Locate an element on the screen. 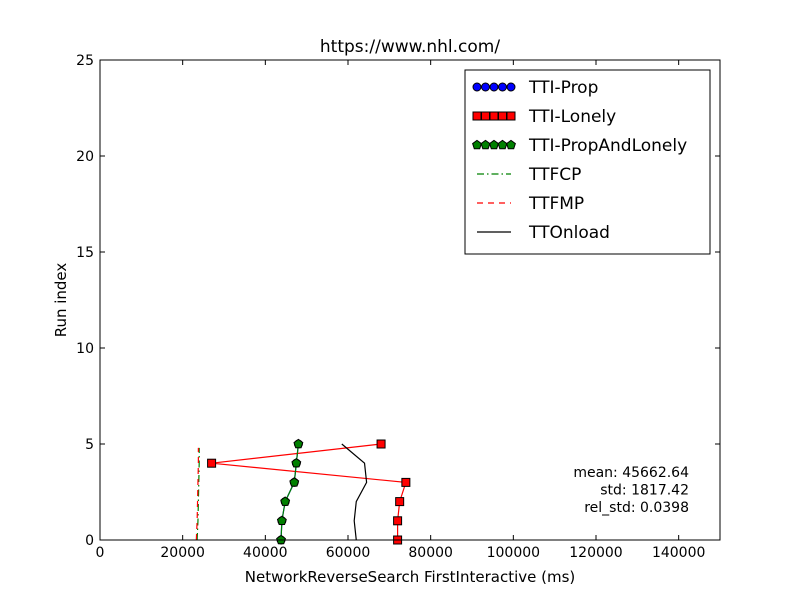 This screenshot has width=800, height=600. series-ttonload is located at coordinates (354, 492).